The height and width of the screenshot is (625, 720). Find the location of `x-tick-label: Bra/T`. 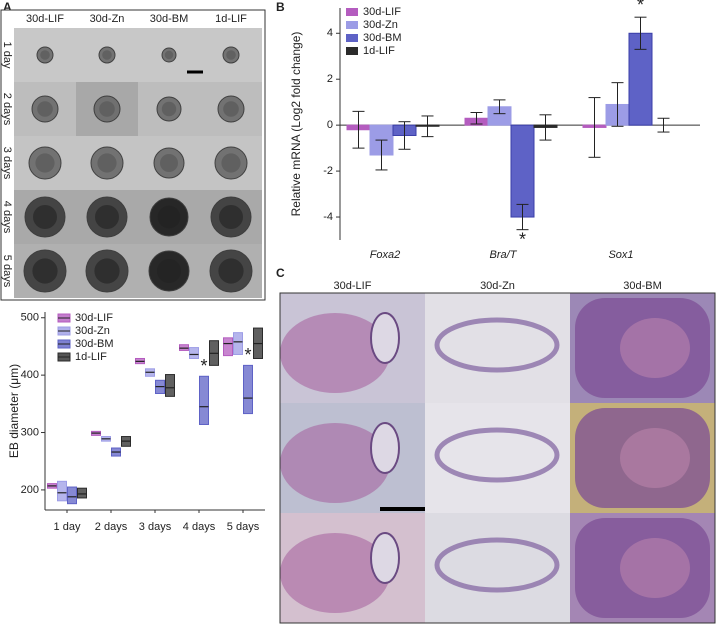

x-tick-label: Bra/T is located at coordinates (504, 255).